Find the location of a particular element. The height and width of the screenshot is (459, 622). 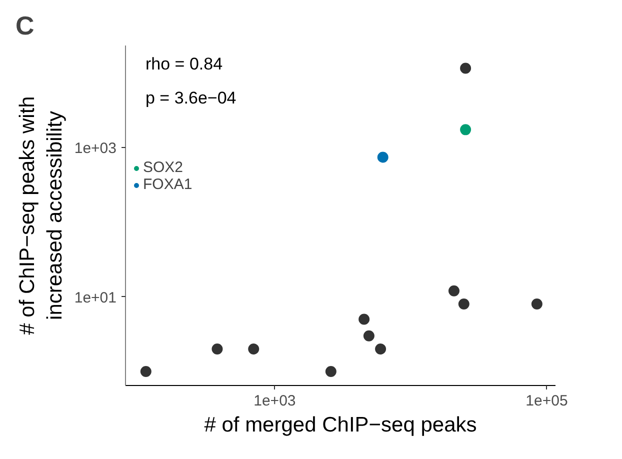

legend-label: FOXA1 is located at coordinates (167, 184).